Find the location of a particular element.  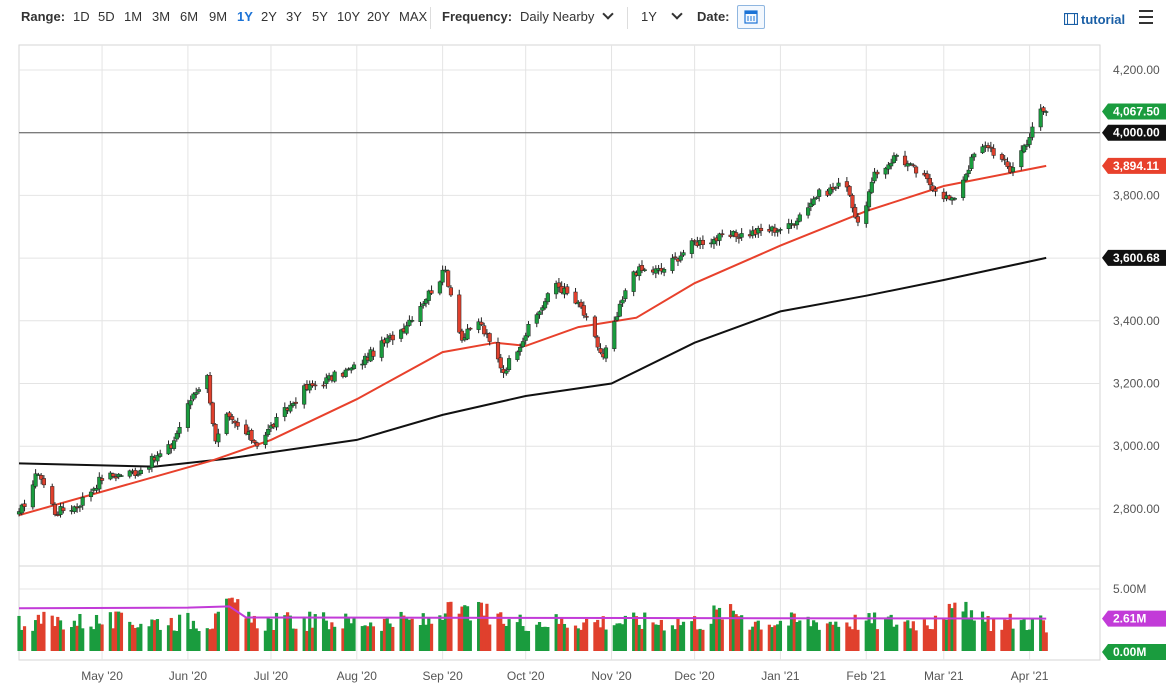

date-picker-button is located at coordinates (751, 17).